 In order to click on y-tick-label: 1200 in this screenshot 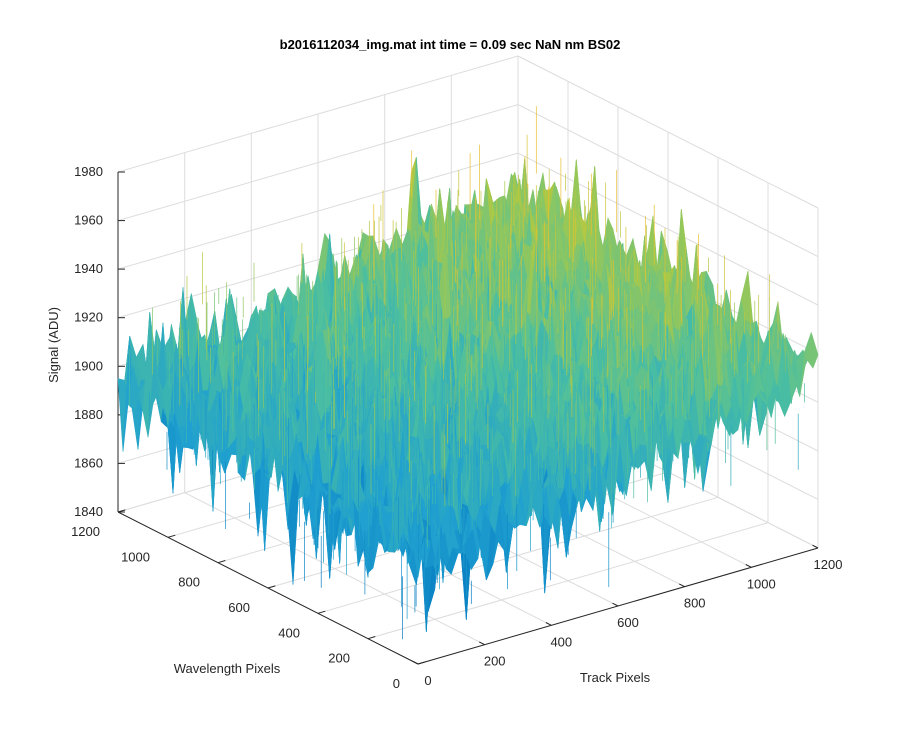, I will do `click(85, 531)`.